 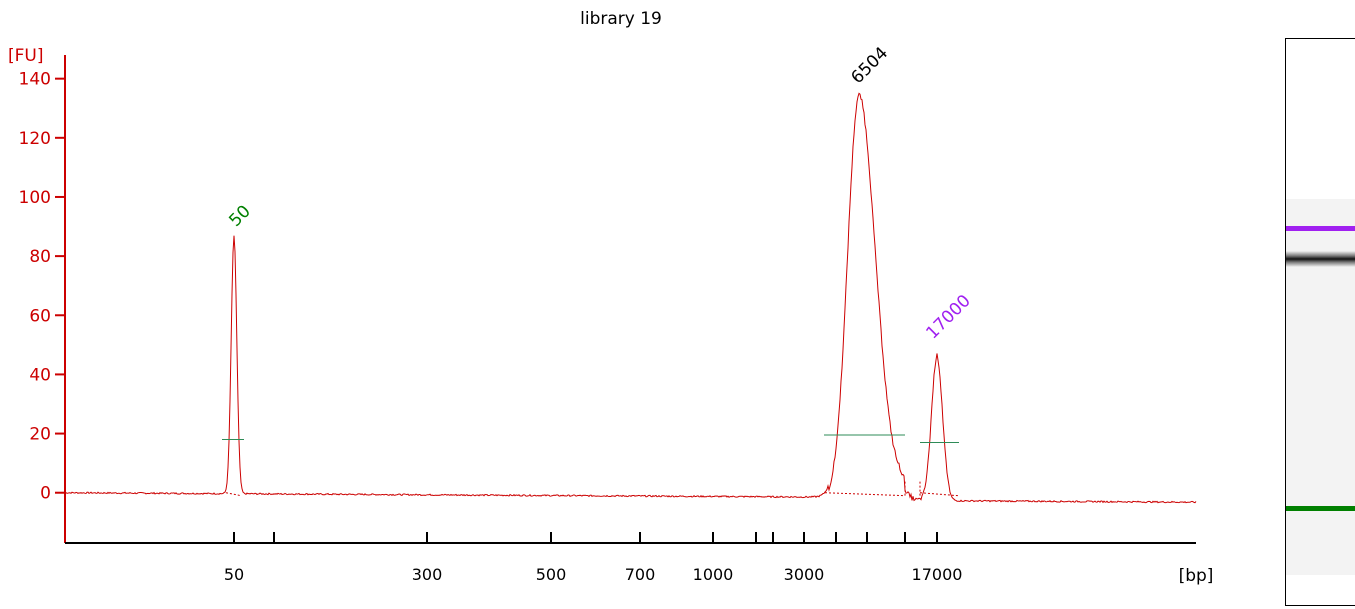 What do you see at coordinates (26, 56) in the screenshot?
I see `y-axis-label: [FU]` at bounding box center [26, 56].